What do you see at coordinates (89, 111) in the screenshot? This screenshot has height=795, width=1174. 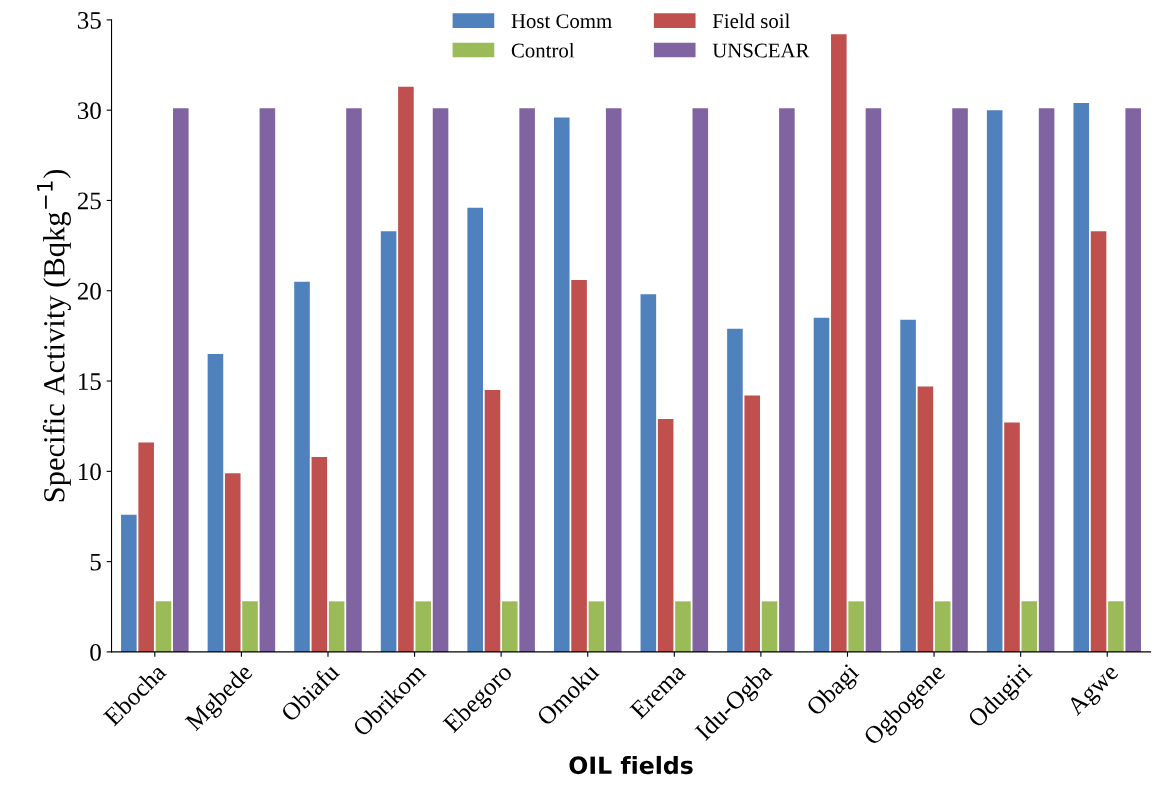 I see `y-tick-label: 30` at bounding box center [89, 111].